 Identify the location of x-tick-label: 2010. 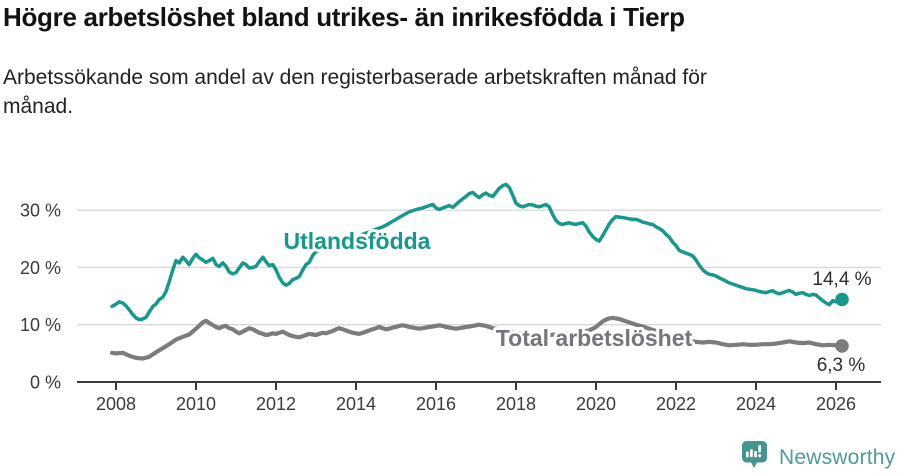
(196, 404).